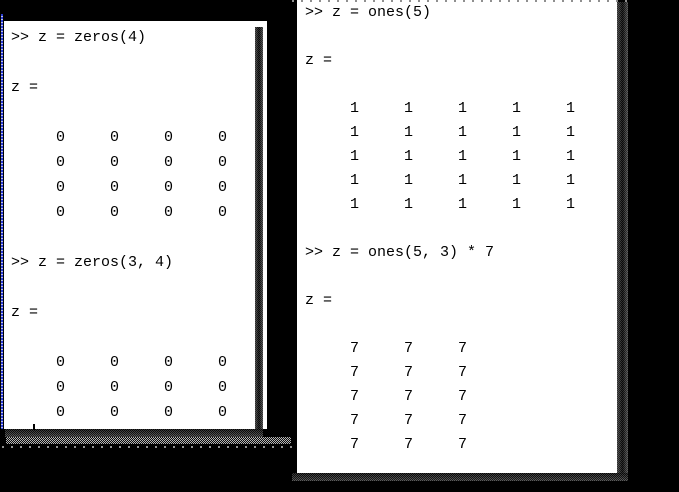 This screenshot has width=679, height=492. Describe the element at coordinates (147, 447) in the screenshot. I see `left-panel-shadow-dot-row` at that location.